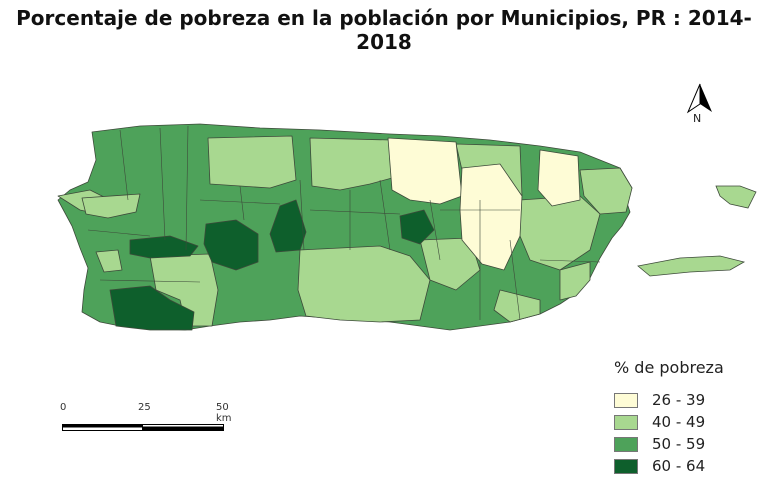 The width and height of the screenshot is (768, 501). Describe the element at coordinates (699, 98) in the screenshot. I see `north-arrow-icon` at that location.